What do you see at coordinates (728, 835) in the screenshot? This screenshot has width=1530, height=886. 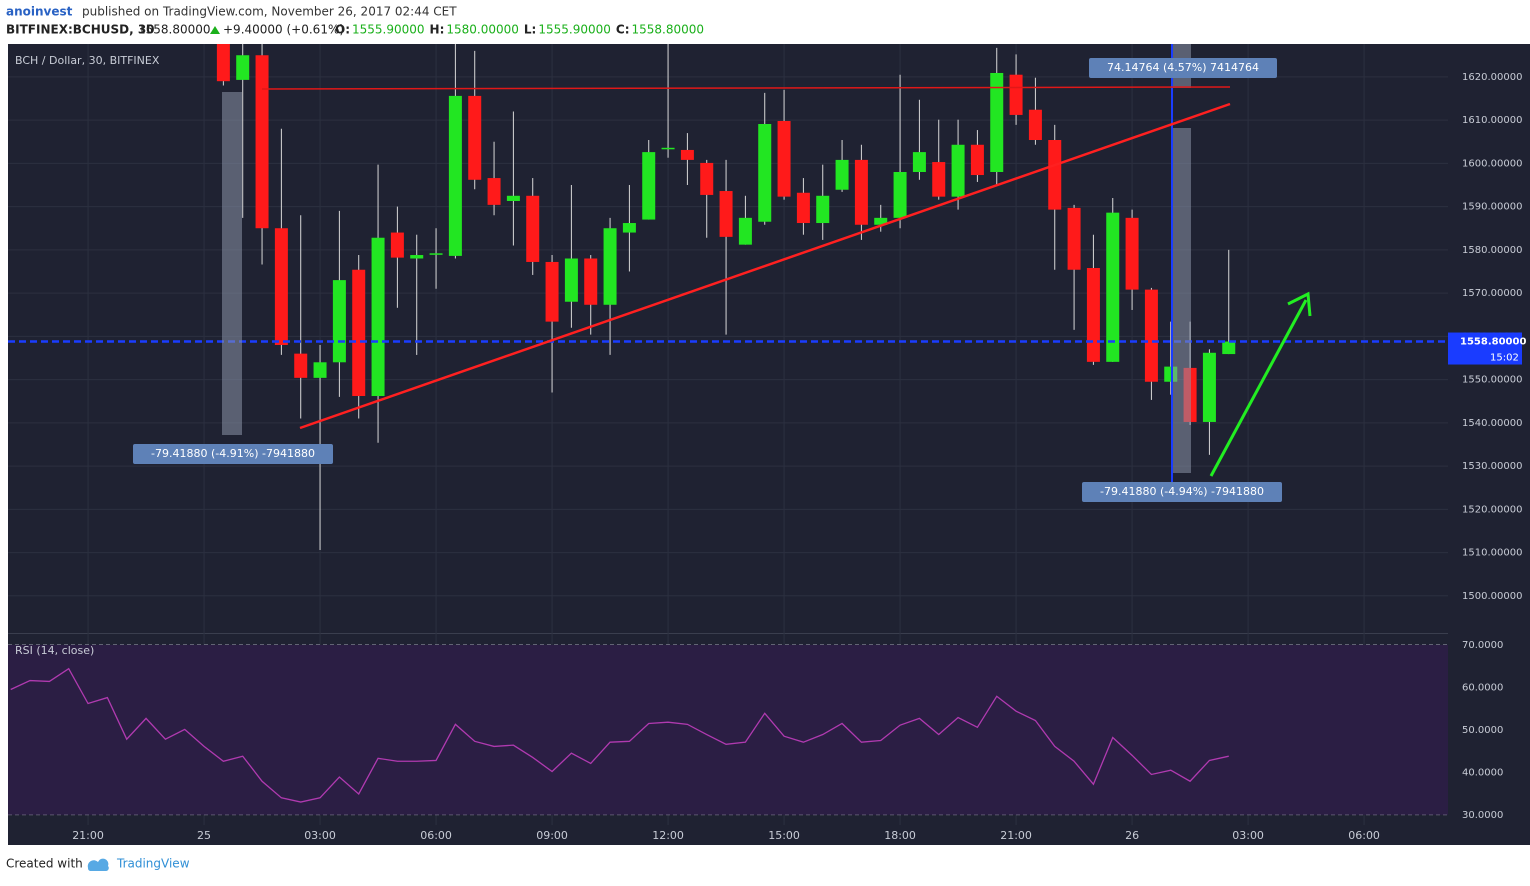 I see `time-axis-bg` at bounding box center [728, 835].